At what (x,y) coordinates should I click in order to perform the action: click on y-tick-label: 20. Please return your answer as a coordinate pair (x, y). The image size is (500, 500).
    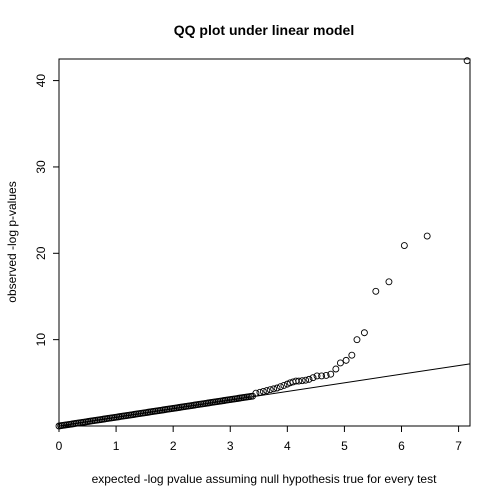
    Looking at the image, I should click on (41, 253).